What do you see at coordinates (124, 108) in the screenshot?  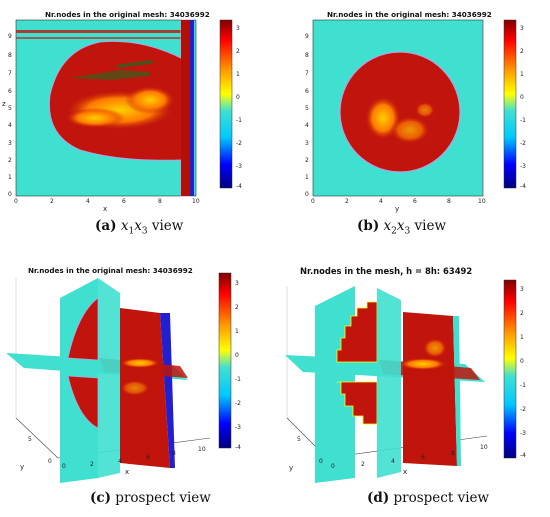 I see `panel-a-plot` at bounding box center [124, 108].